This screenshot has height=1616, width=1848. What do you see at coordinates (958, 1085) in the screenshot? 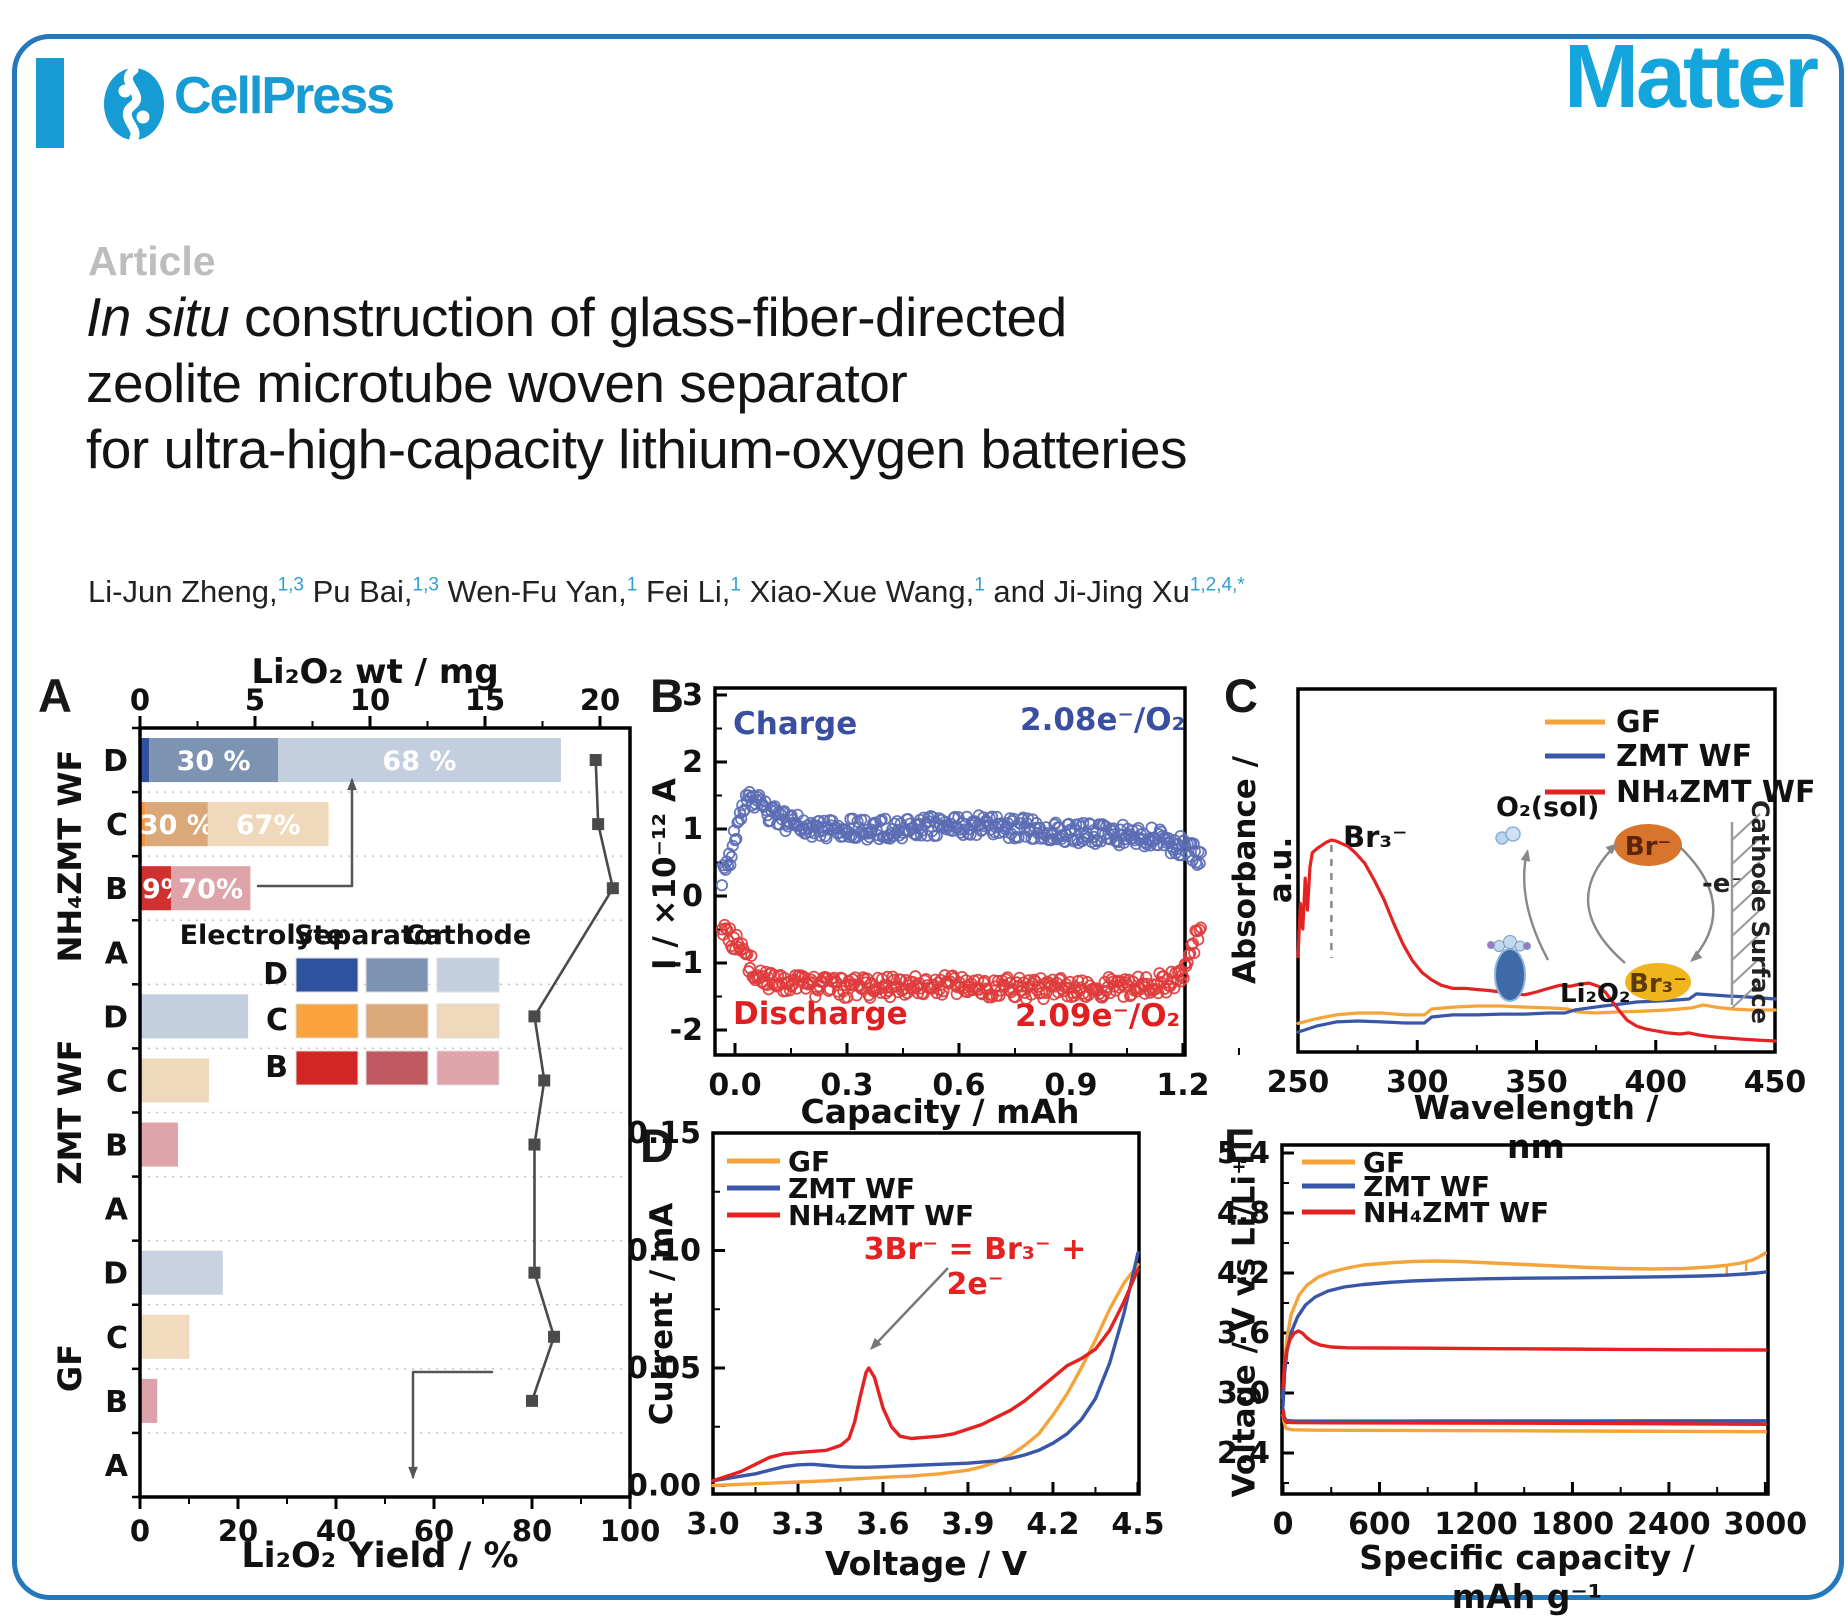
I see `b-x-tick-label: 0.6` at bounding box center [958, 1085].